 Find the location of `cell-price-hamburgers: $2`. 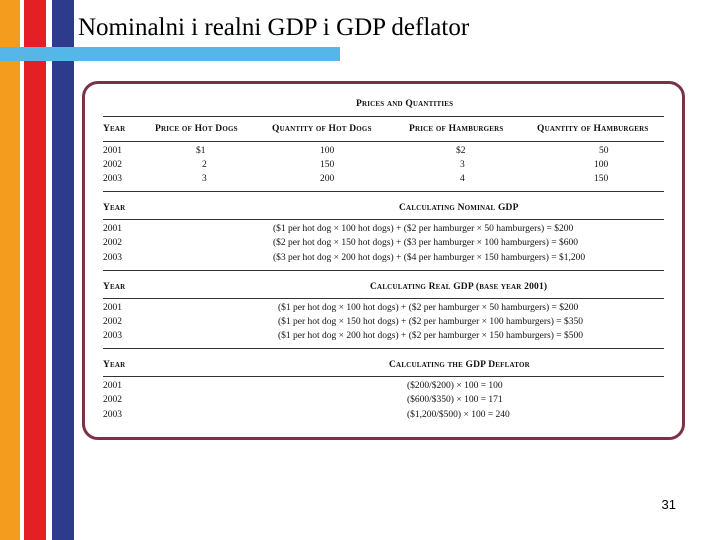

cell-price-hamburgers: $2 is located at coordinates (461, 151).